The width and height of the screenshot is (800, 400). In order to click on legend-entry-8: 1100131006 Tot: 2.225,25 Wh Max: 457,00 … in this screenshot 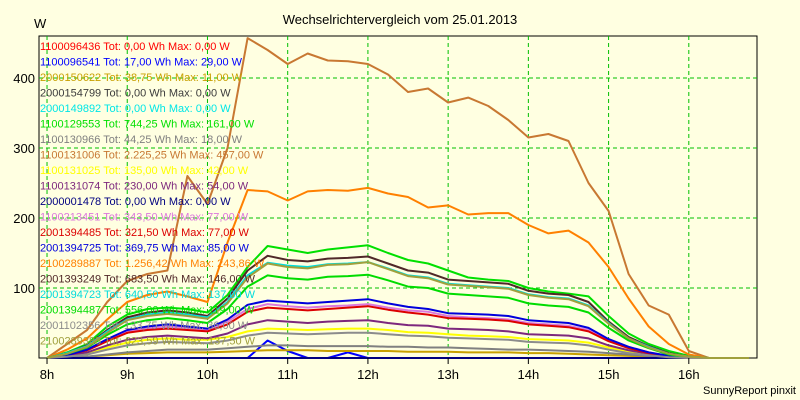, I will do `click(152, 156)`.